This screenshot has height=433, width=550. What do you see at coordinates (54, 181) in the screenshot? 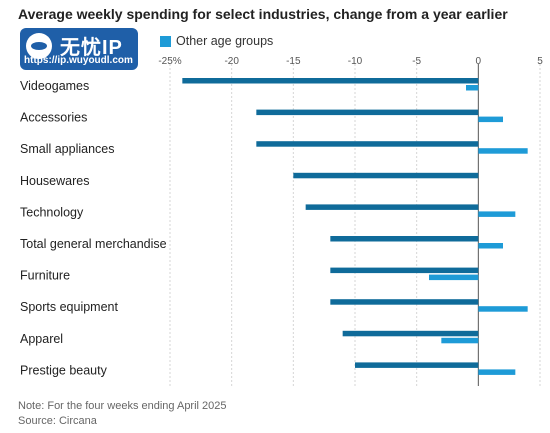
I see `category-label-3: Housewares` at bounding box center [54, 181].